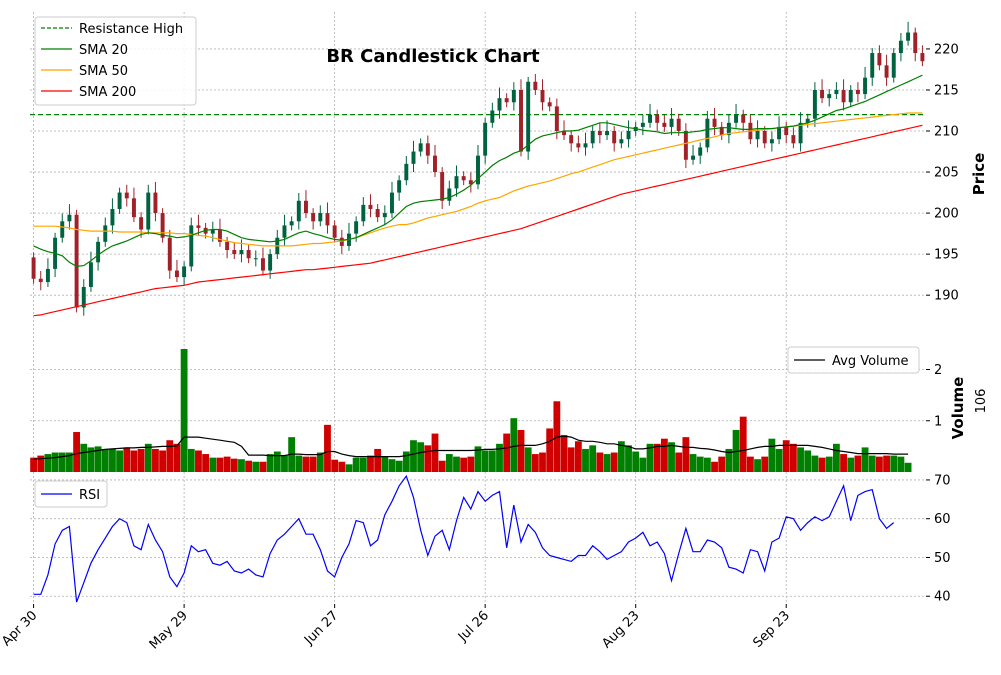 The width and height of the screenshot is (1001, 675). I want to click on volume-scale-label: 106, so click(981, 401).